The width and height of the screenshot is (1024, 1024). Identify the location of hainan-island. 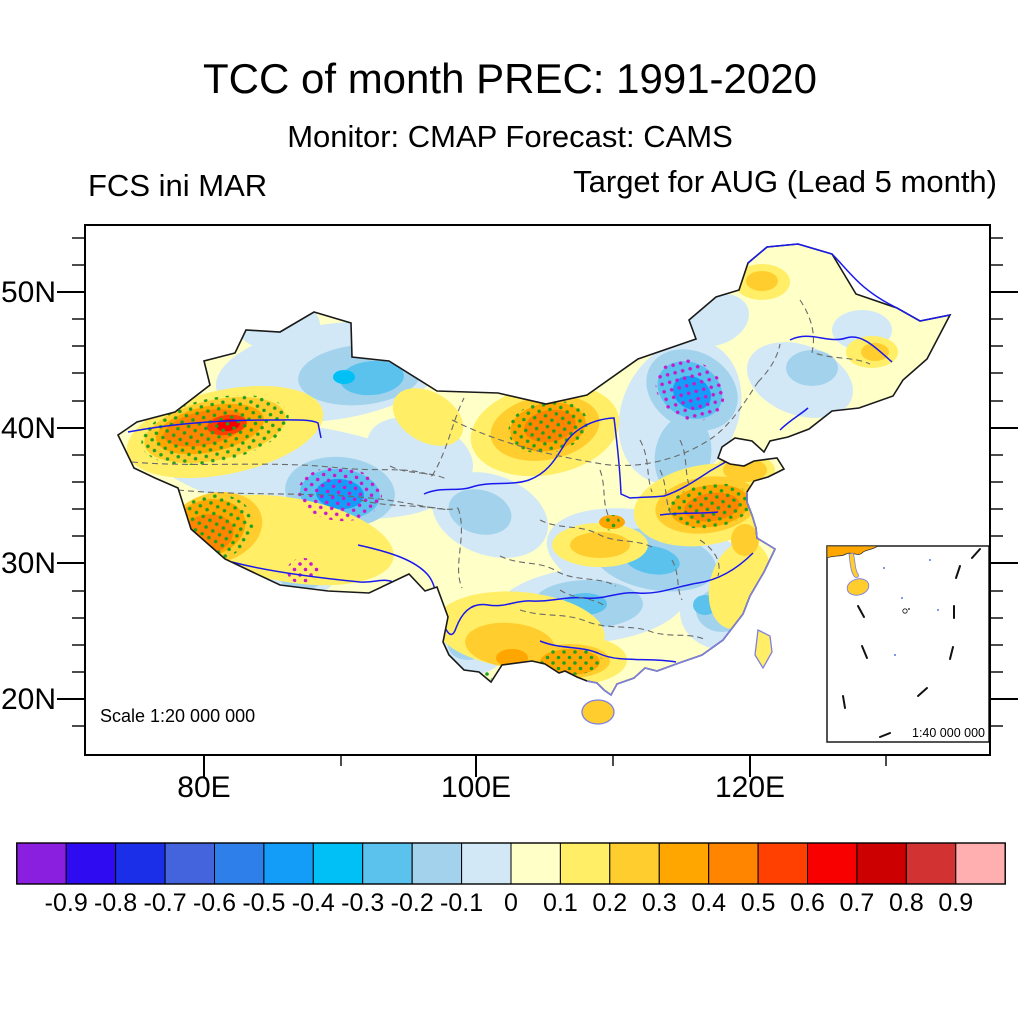
(598, 712).